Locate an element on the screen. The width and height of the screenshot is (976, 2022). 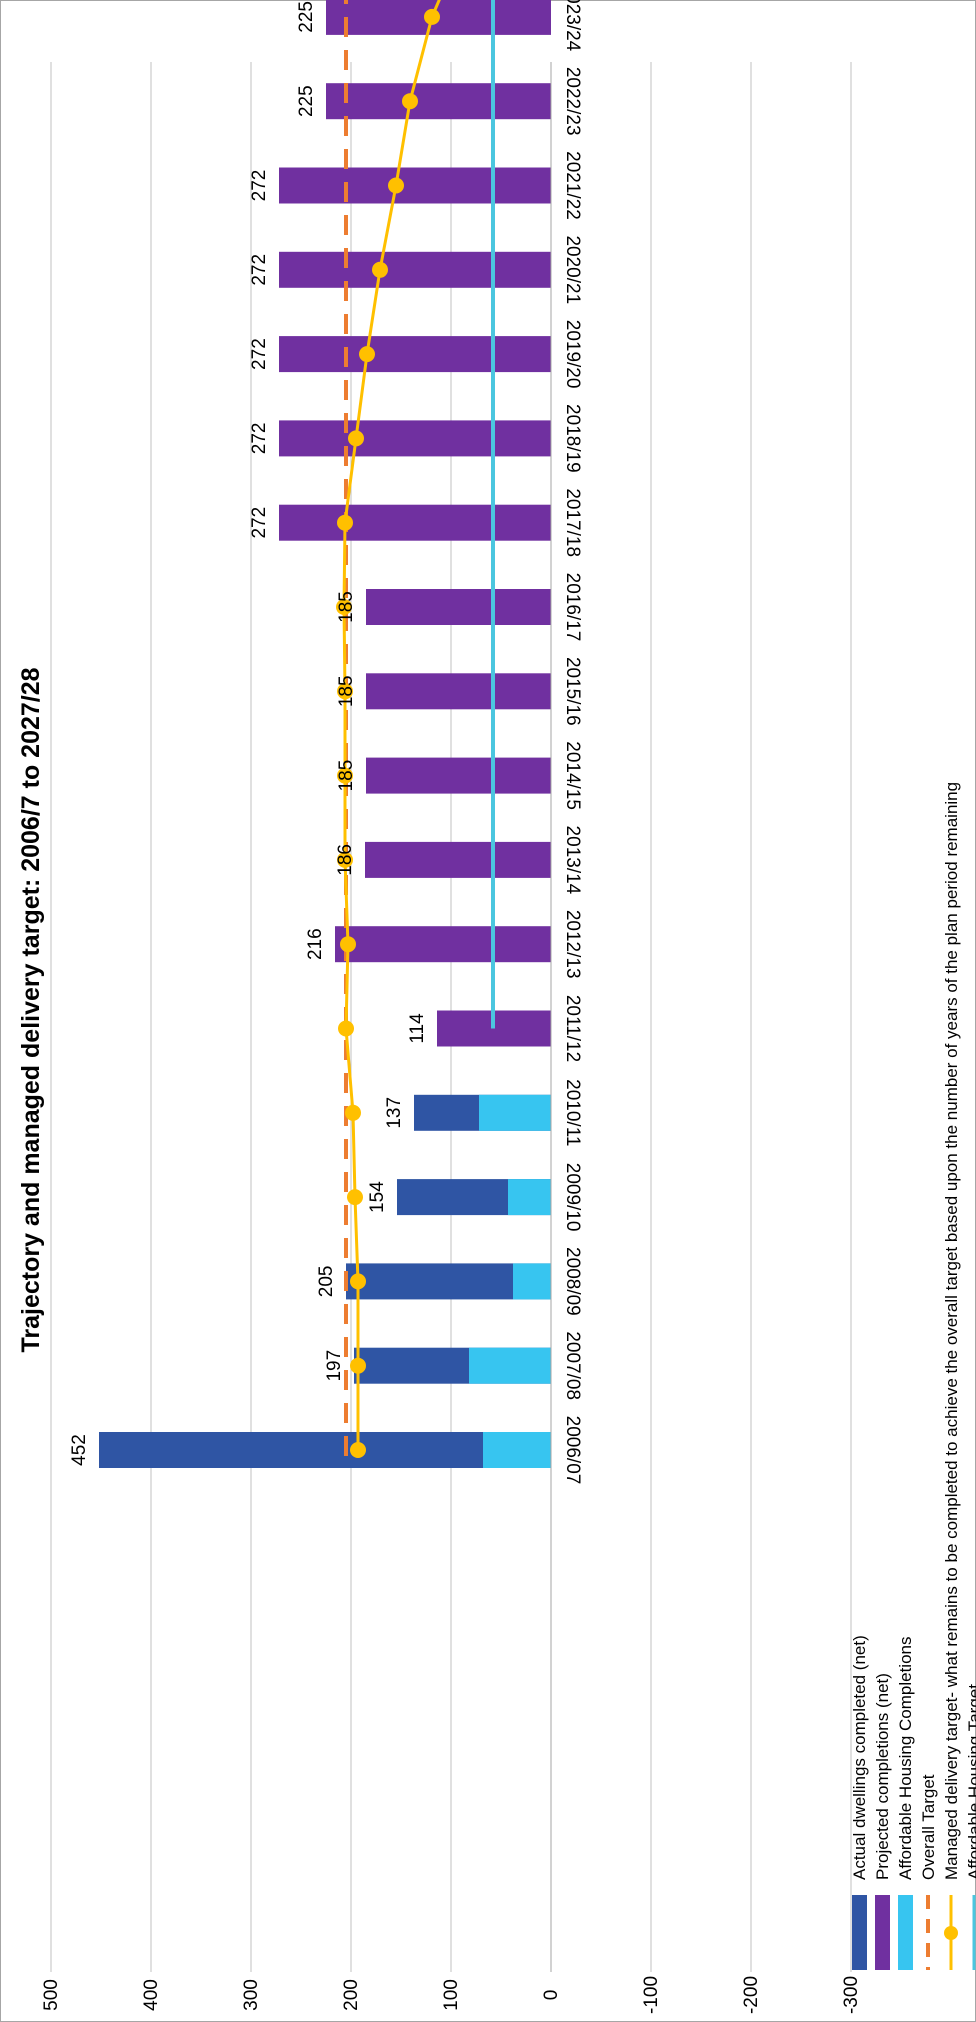
legend-entry: Affordable Housing Target is located at coordinates (970, 1827).